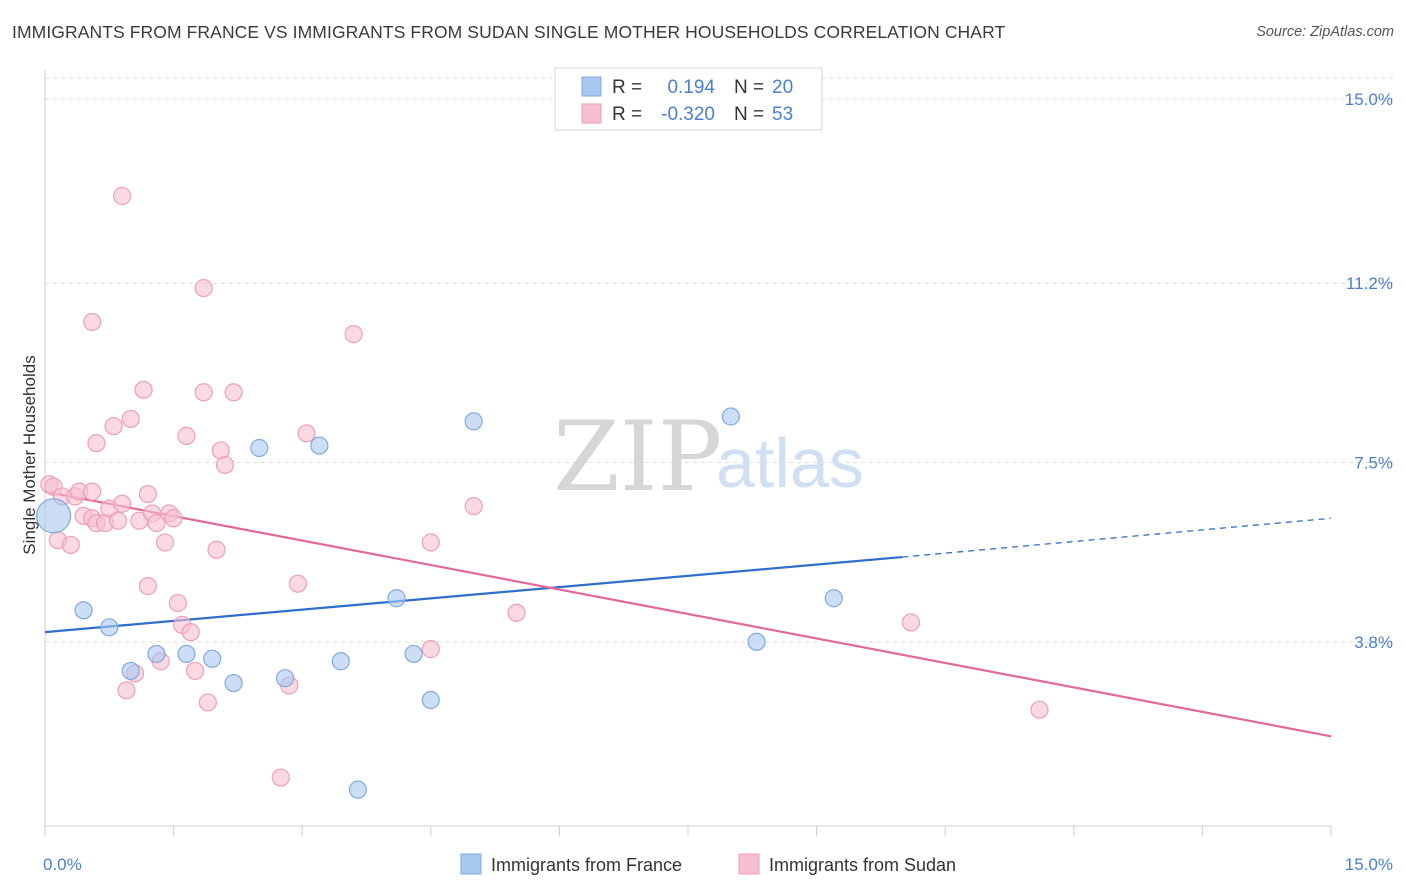 This screenshot has width=1406, height=892. What do you see at coordinates (688, 114) in the screenshot?
I see `sudan-r-value: -0.320` at bounding box center [688, 114].